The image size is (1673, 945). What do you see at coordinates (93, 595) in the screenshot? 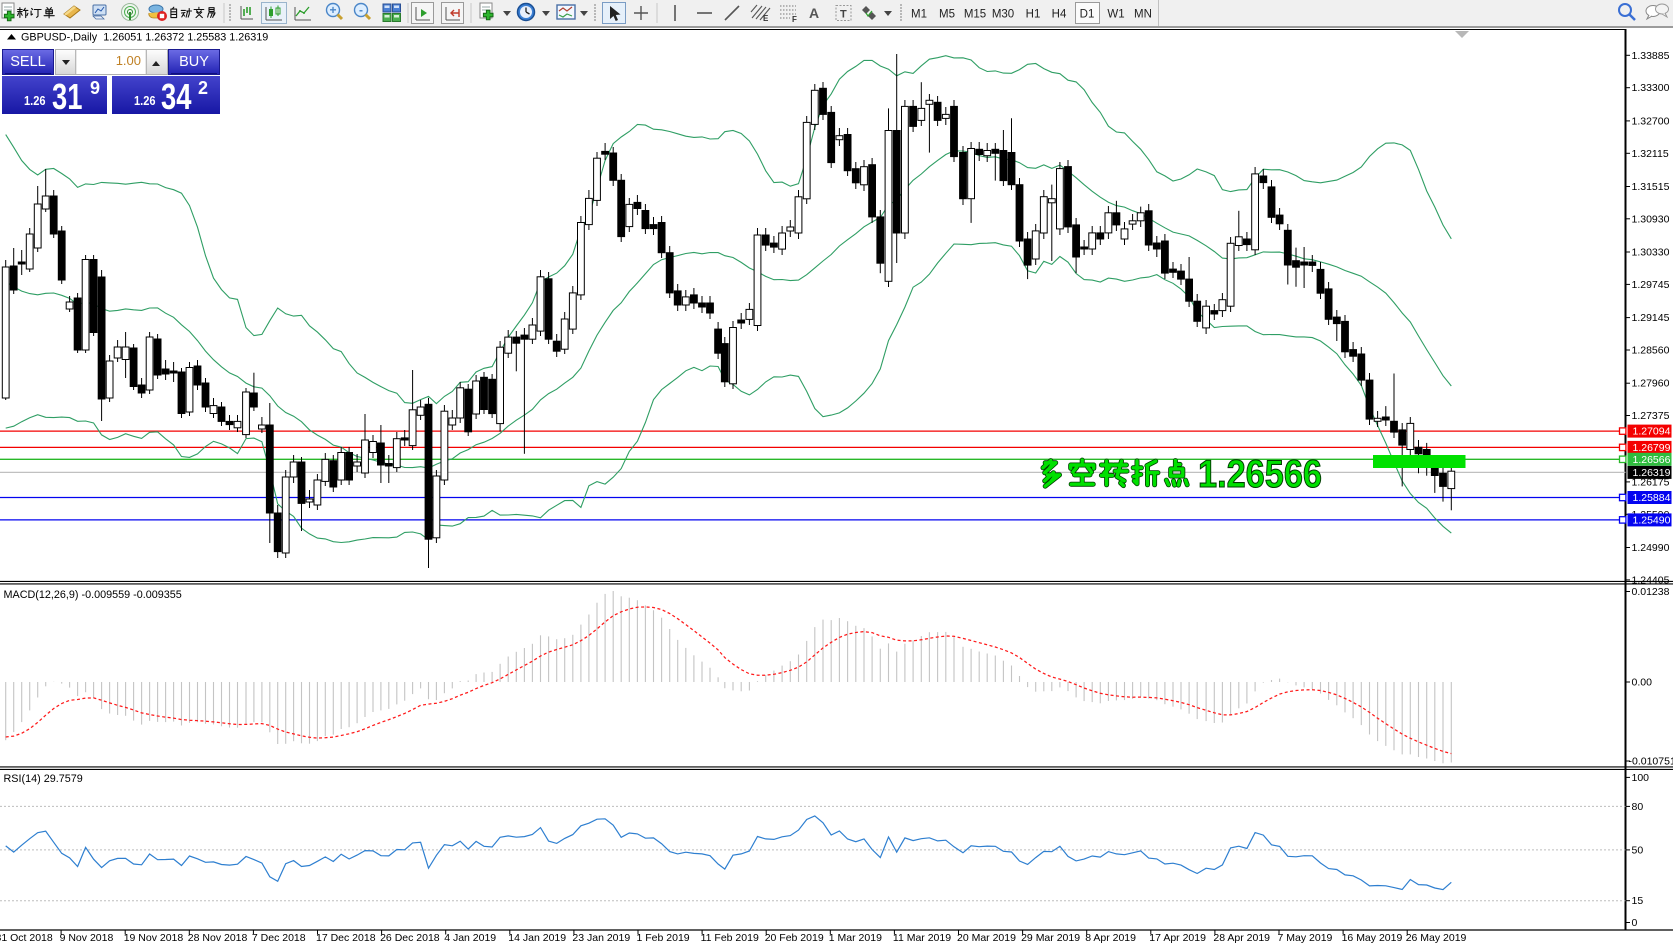
I see `svg-text:MACD(12,26,9) -0.009559 -0.009: MACD(12,26,9) -0.009559 -0.009355` at bounding box center [93, 595].